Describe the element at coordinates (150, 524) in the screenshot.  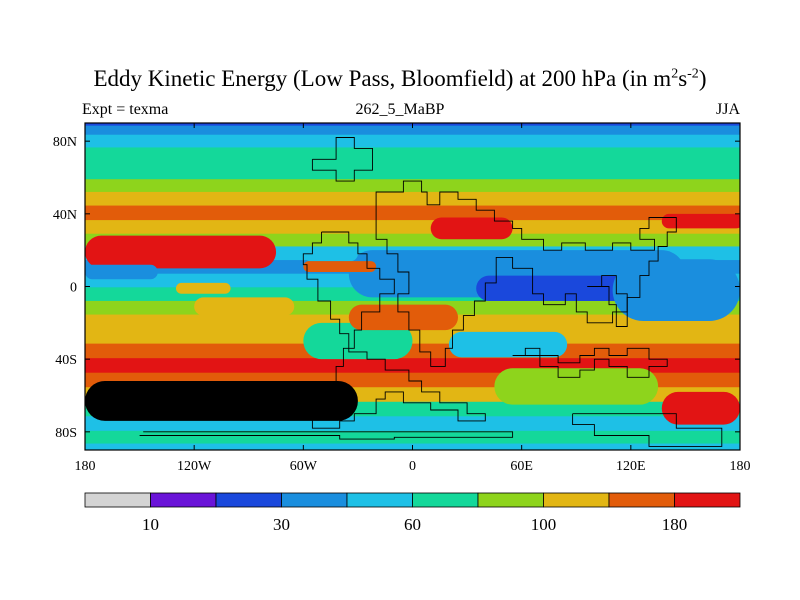
I see `colorbar-label: 10` at that location.